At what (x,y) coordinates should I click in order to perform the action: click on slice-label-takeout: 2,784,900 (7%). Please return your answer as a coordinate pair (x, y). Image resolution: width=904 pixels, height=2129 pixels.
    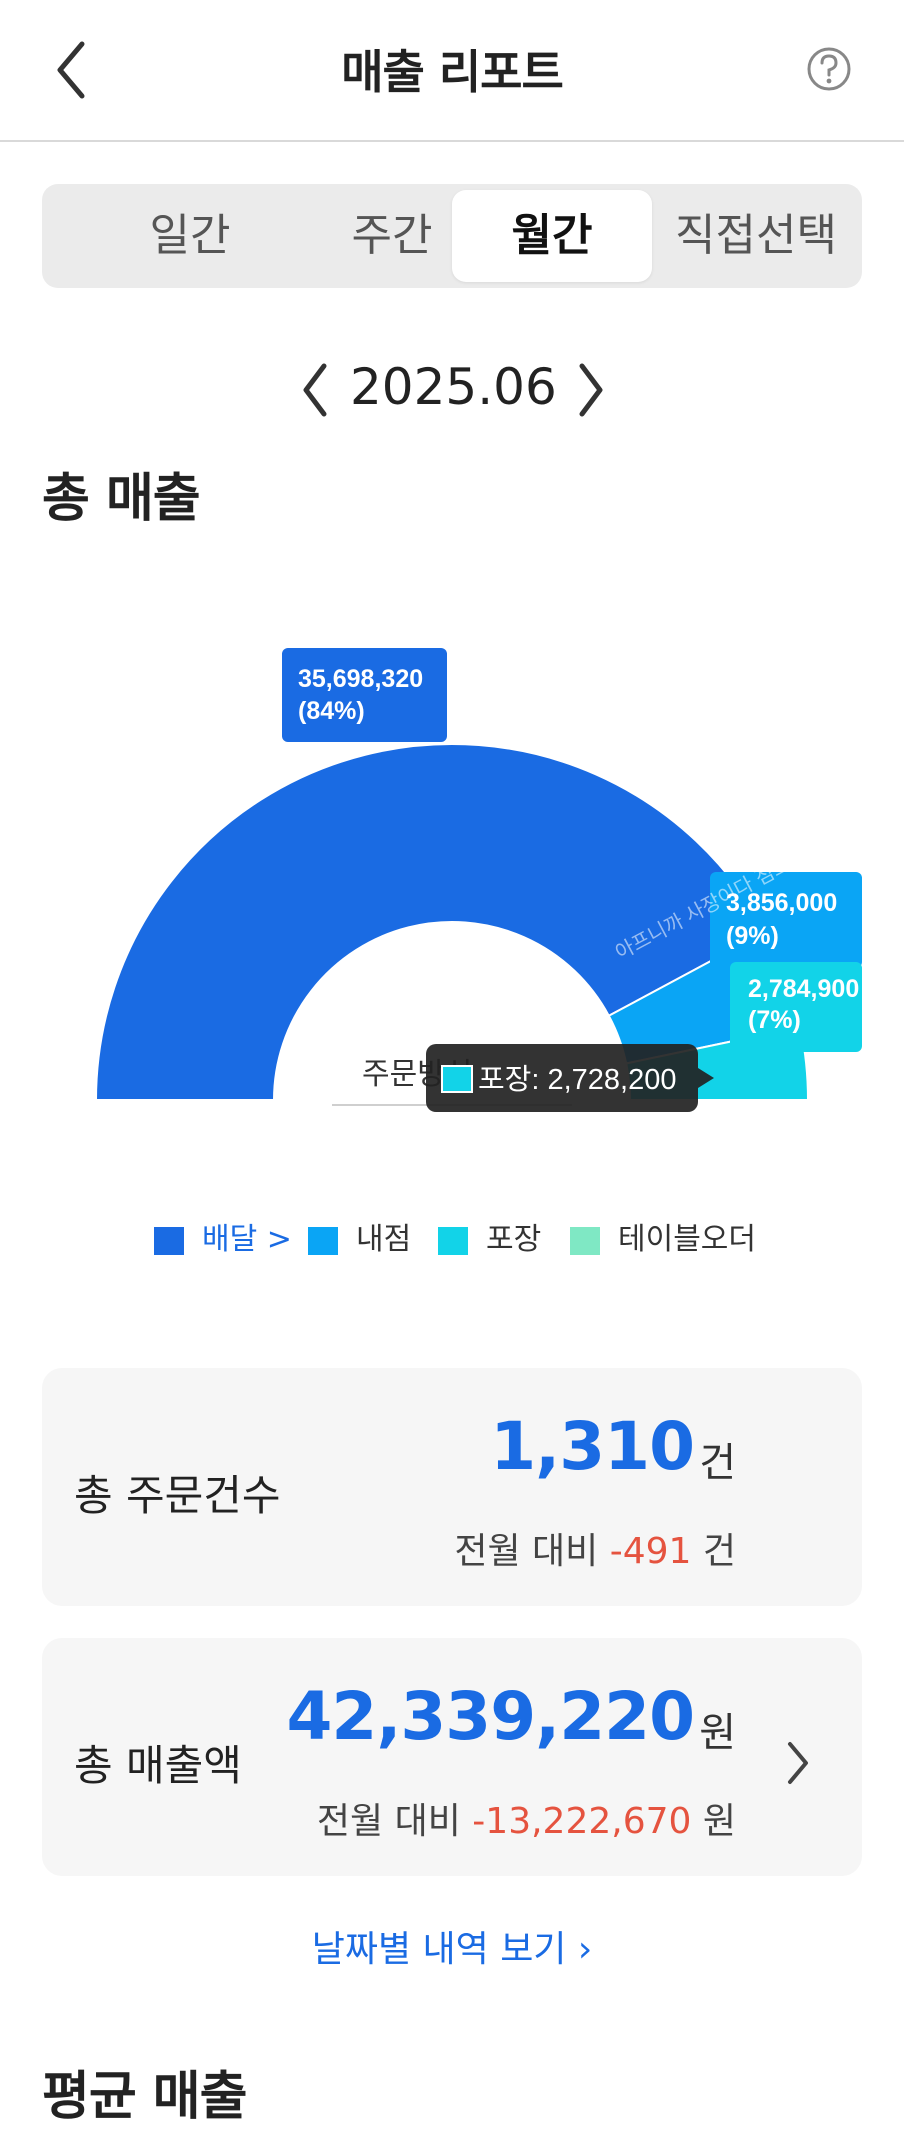
    Looking at the image, I should click on (796, 1007).